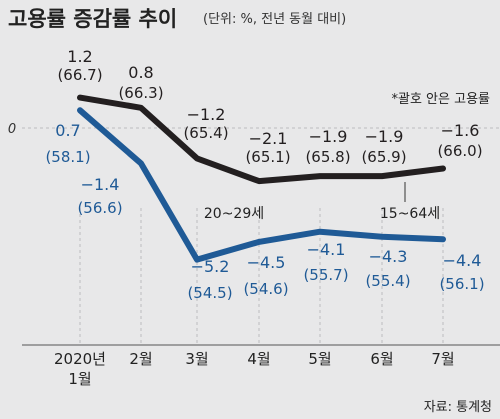 Image resolution: width=500 pixels, height=419 pixels. I want to click on series2-value-label: 0.7, so click(67, 130).